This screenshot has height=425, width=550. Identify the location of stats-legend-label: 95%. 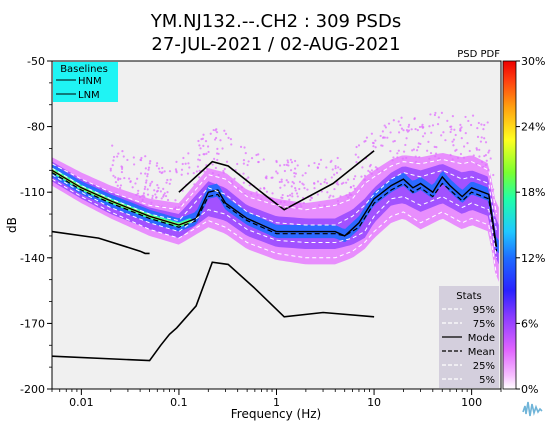
(484, 310).